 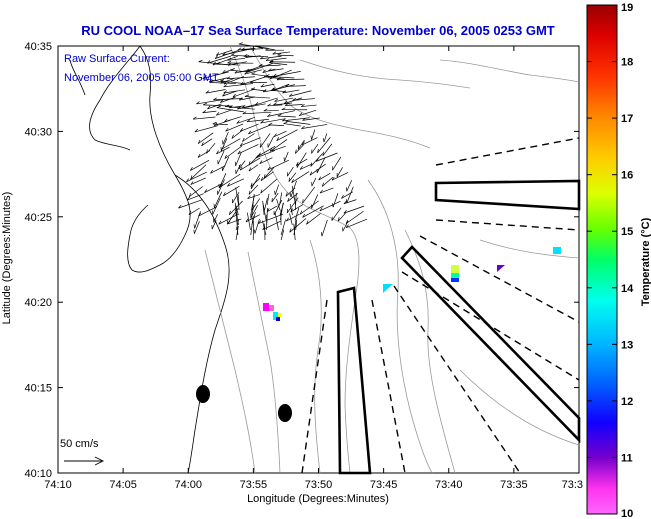 What do you see at coordinates (507, 195) in the screenshot?
I see `wedge-east` at bounding box center [507, 195].